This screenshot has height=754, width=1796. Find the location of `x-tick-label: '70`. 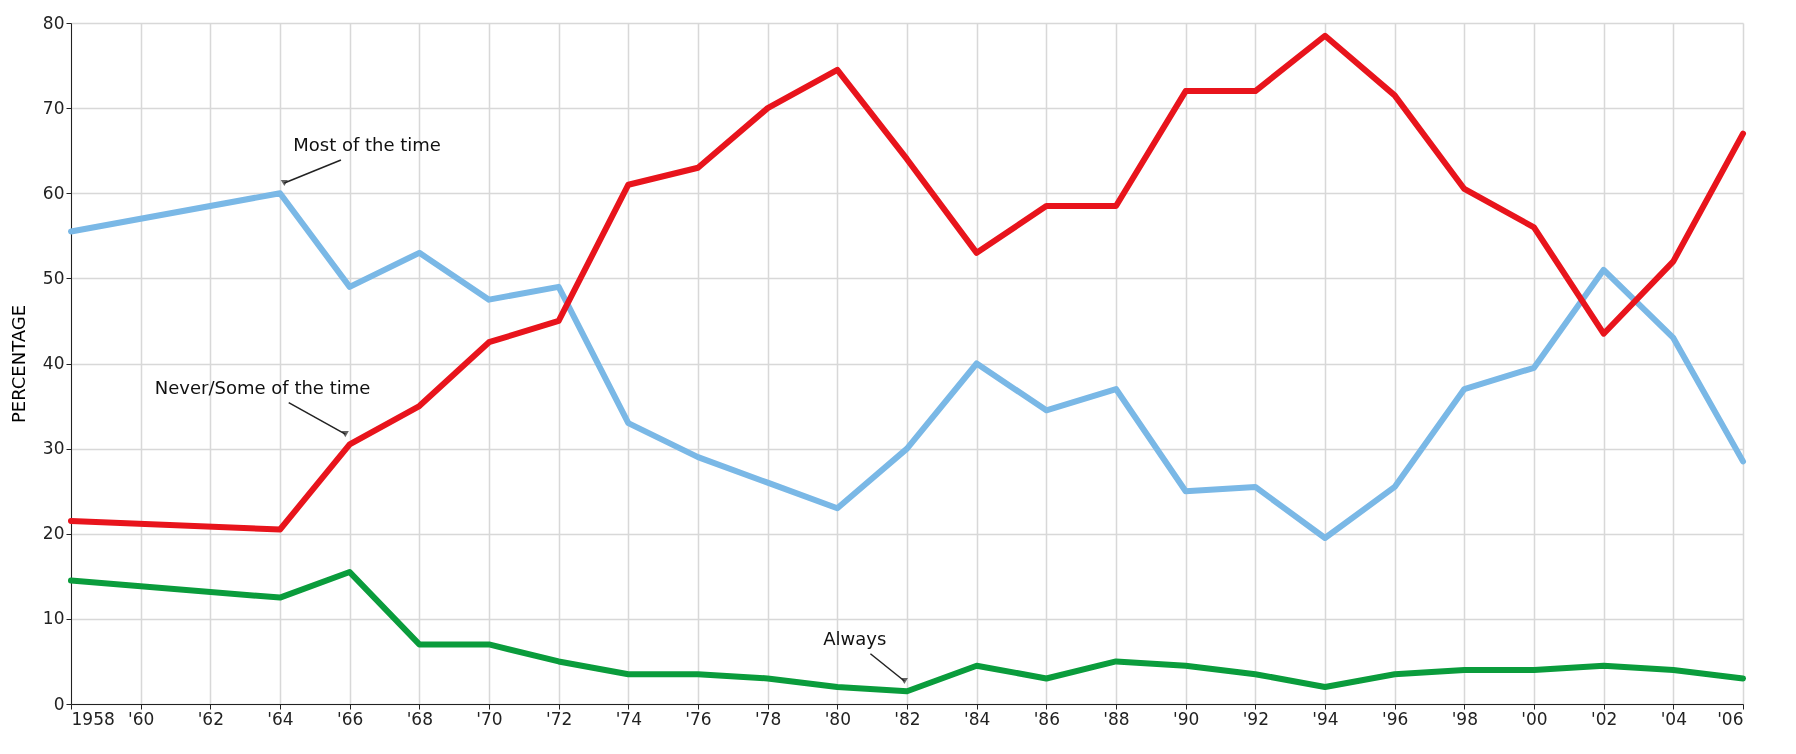

x-tick-label: '70 is located at coordinates (489, 718).